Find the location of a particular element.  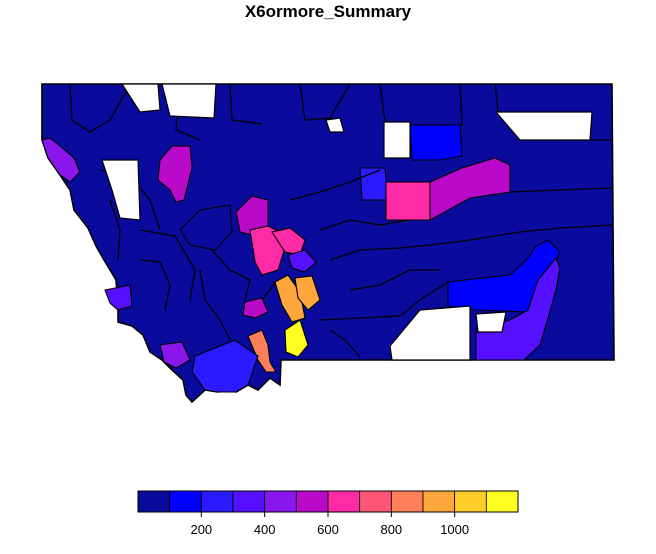

legend-tick-label-3: 800 is located at coordinates (391, 529).